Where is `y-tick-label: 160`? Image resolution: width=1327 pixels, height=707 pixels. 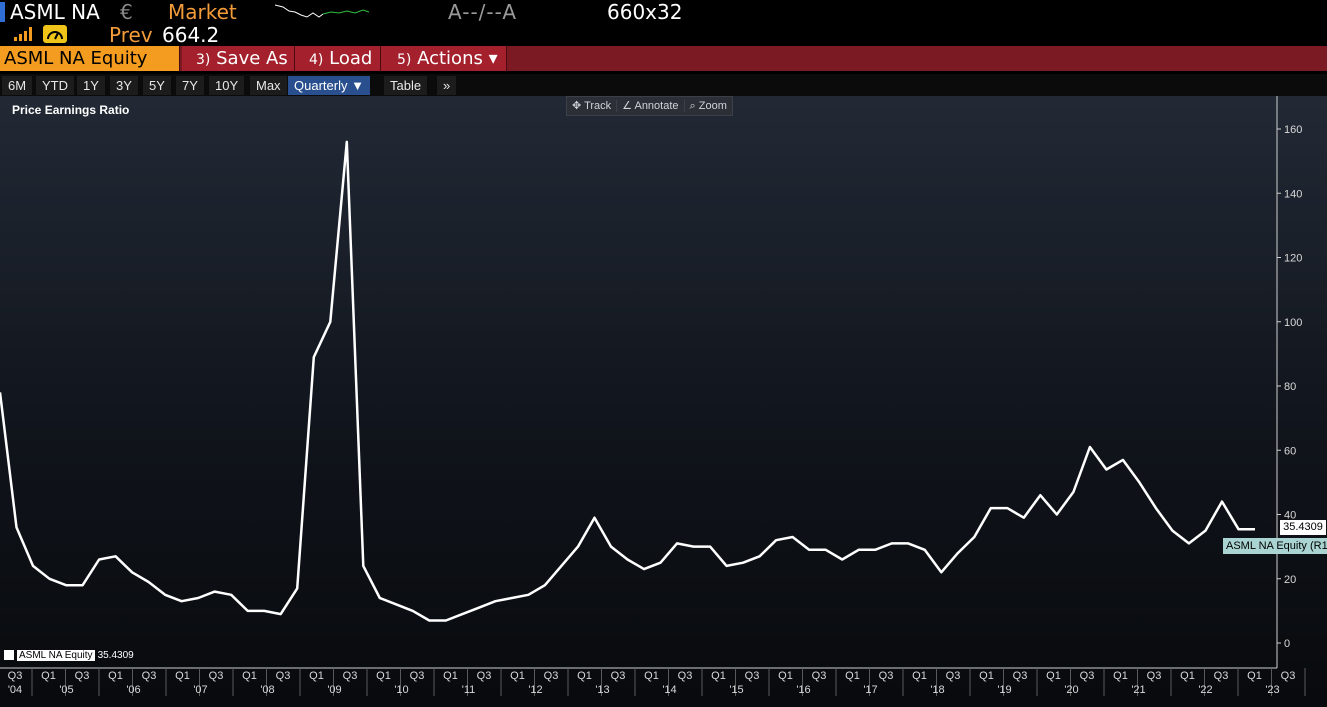
y-tick-label: 160 is located at coordinates (1293, 130).